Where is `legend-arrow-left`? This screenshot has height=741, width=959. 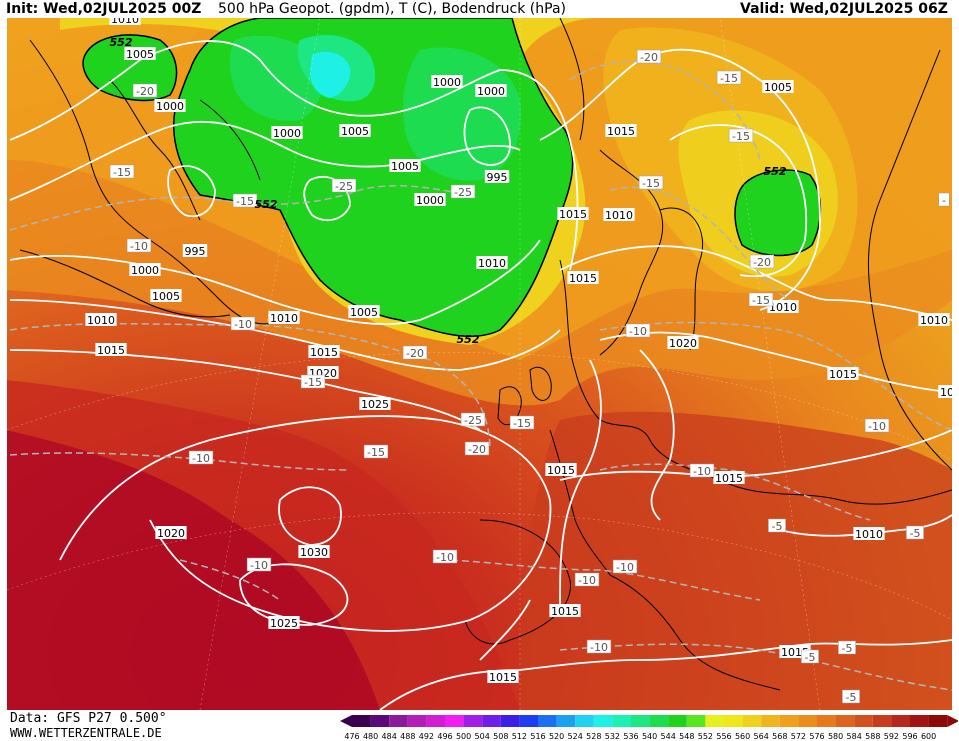 legend-arrow-left is located at coordinates (346, 721).